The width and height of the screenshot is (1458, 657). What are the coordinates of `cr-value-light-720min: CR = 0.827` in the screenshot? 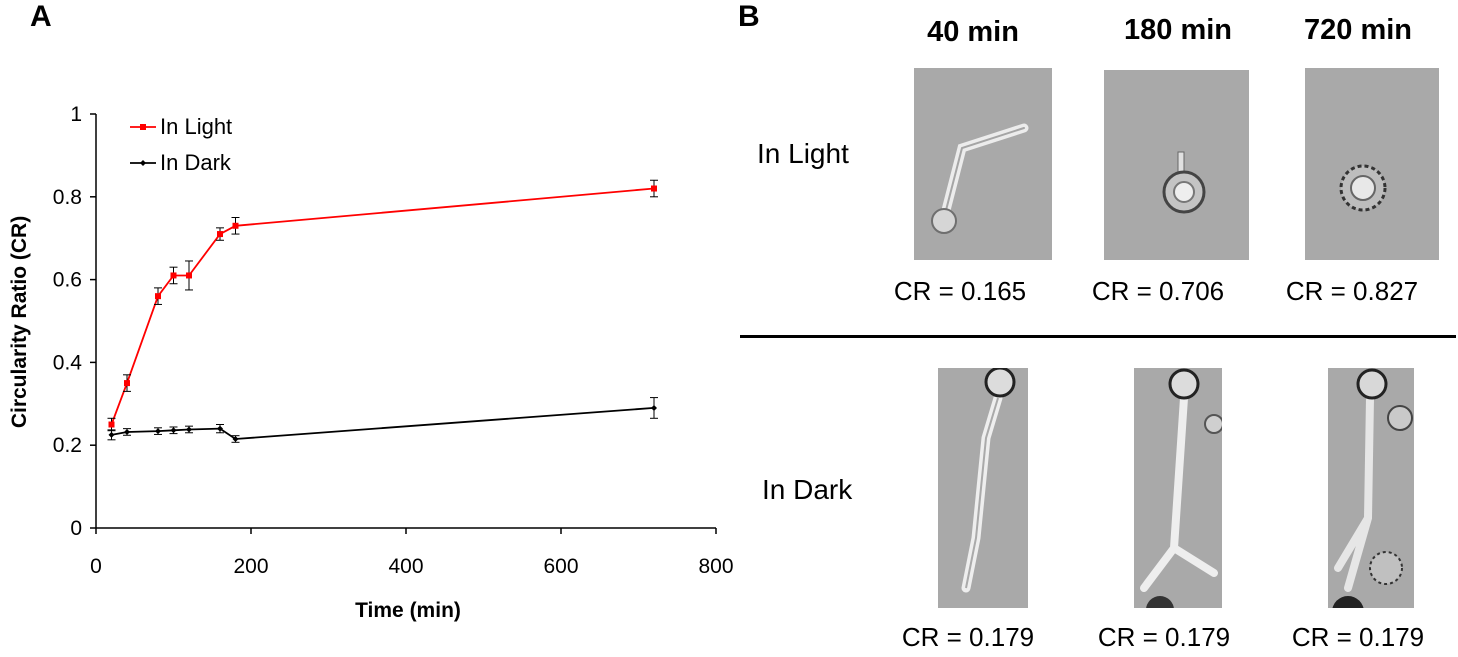 It's located at (1352, 291).